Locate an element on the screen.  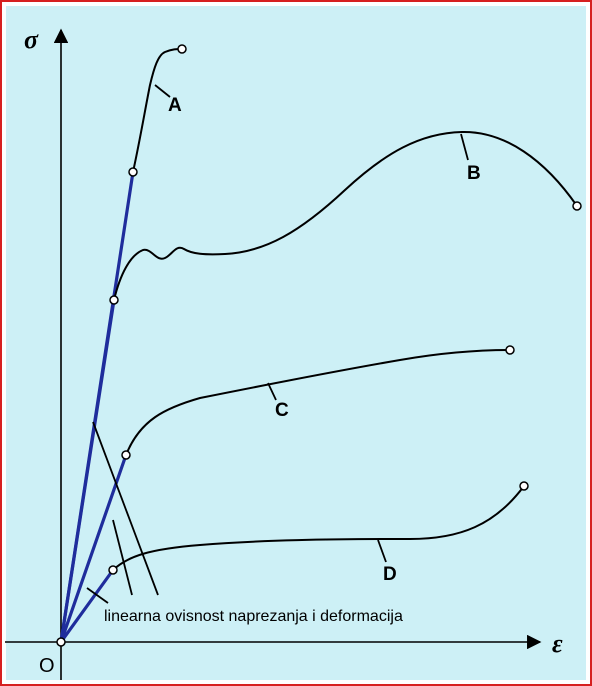
point-a-limit is located at coordinates (133, 172).